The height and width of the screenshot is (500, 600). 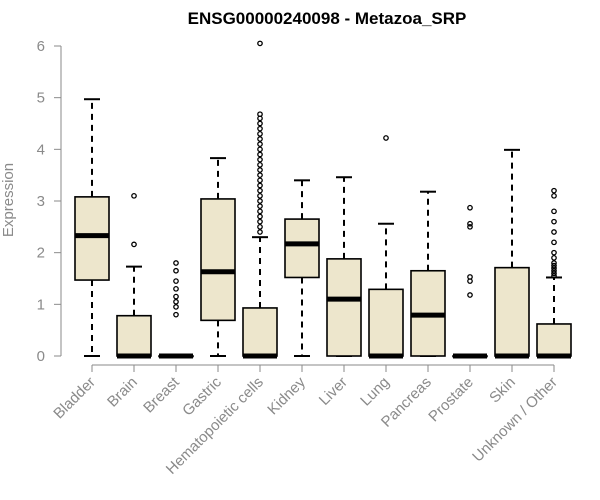 What do you see at coordinates (333, 391) in the screenshot?
I see `x-tick-label: Liver` at bounding box center [333, 391].